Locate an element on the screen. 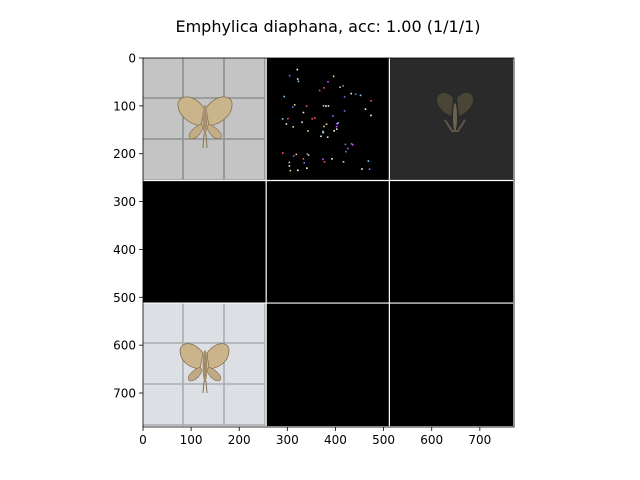 The height and width of the screenshot is (480, 640). x-tick-label: 300 is located at coordinates (287, 440).